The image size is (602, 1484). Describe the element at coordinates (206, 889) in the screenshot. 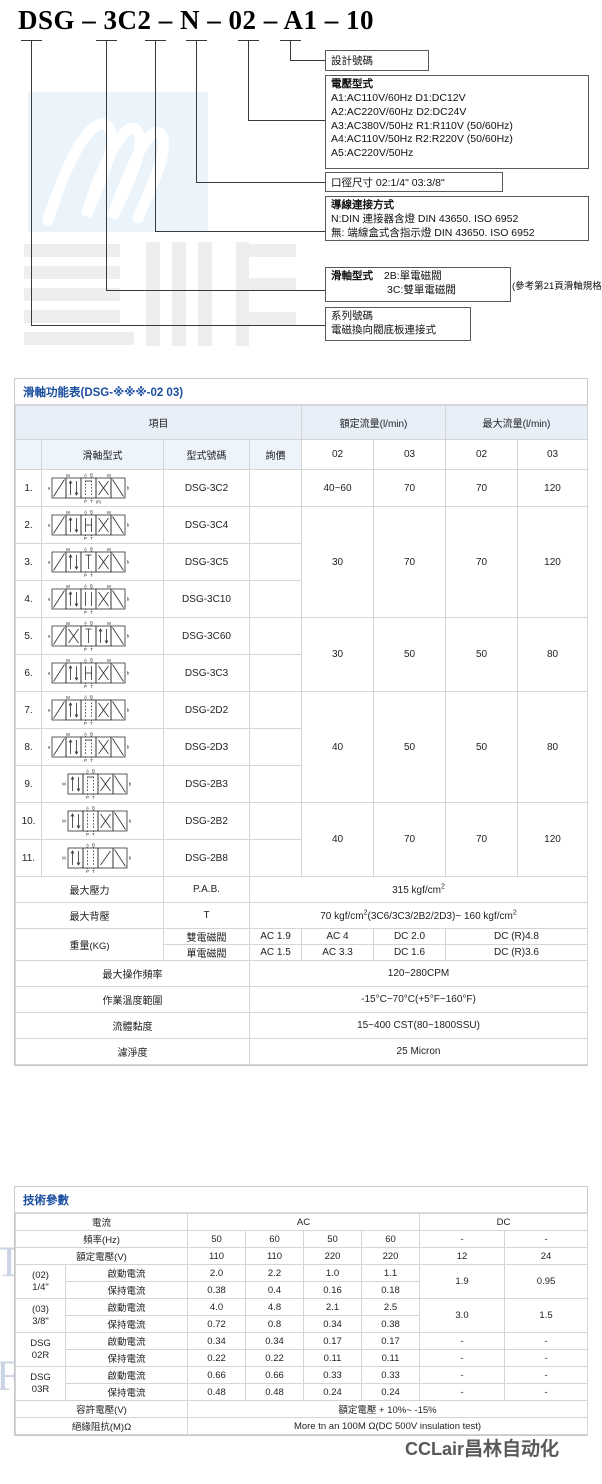

I see `port-max-pressure: P.A.B.` at that location.